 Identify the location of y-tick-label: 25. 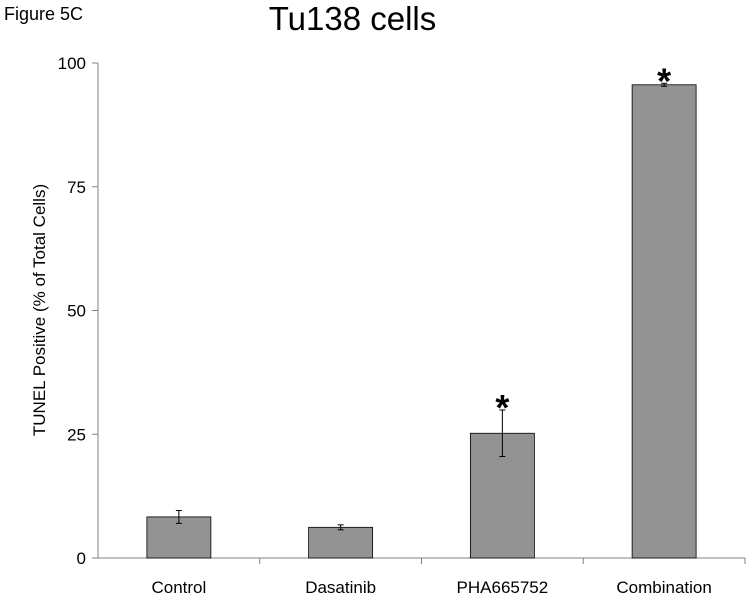
(76, 434).